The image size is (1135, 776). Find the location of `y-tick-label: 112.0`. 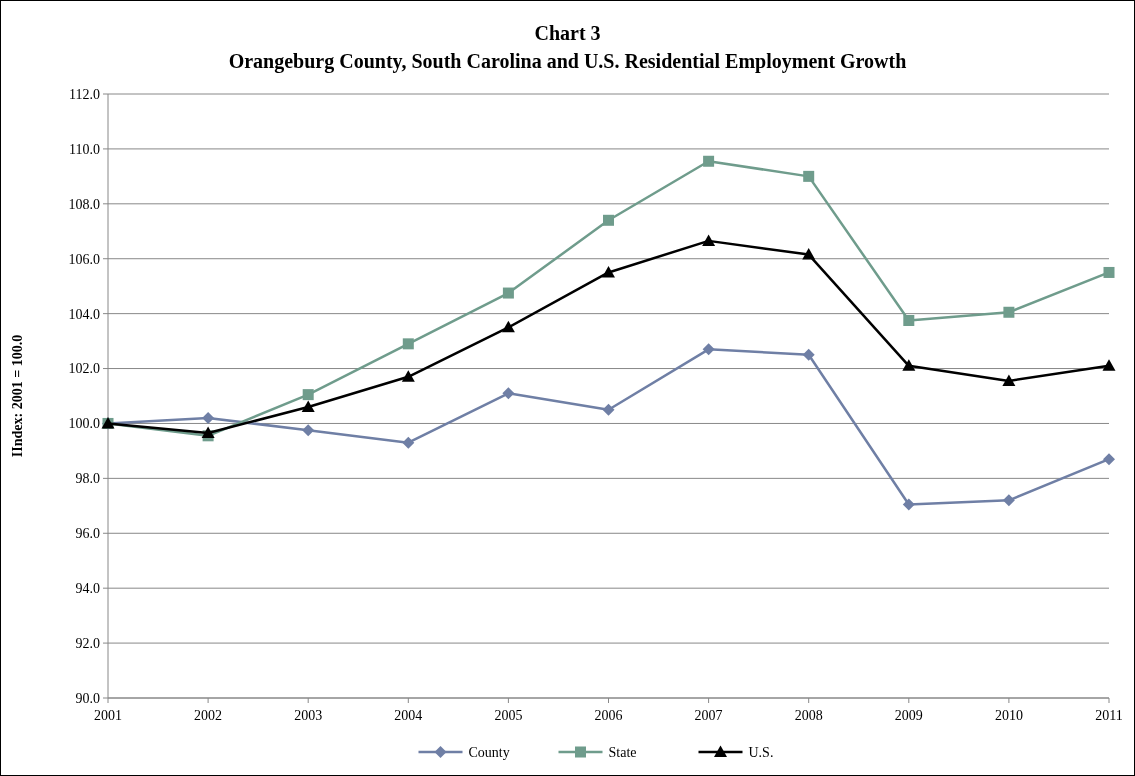

y-tick-label: 112.0 is located at coordinates (84, 94).